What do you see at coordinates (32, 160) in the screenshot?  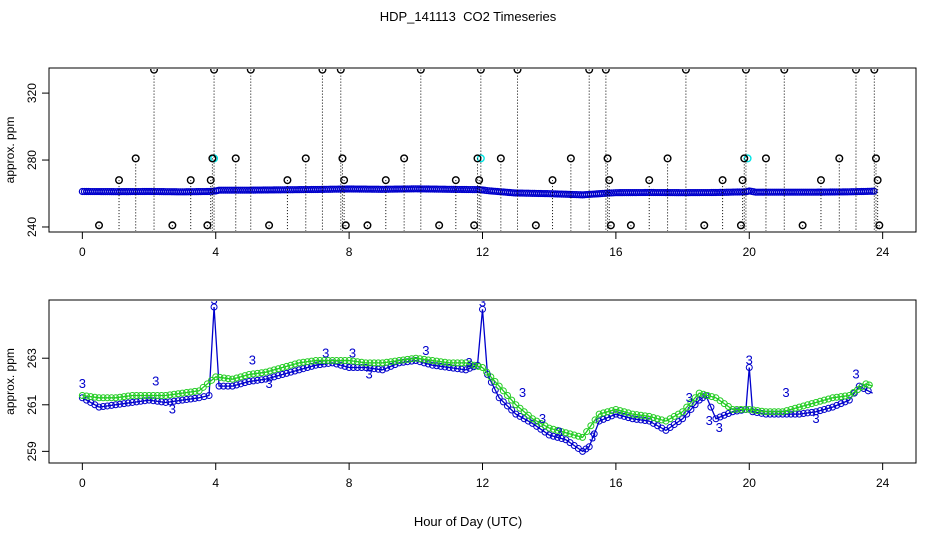 I see `top-y-tick-label: 280` at bounding box center [32, 160].